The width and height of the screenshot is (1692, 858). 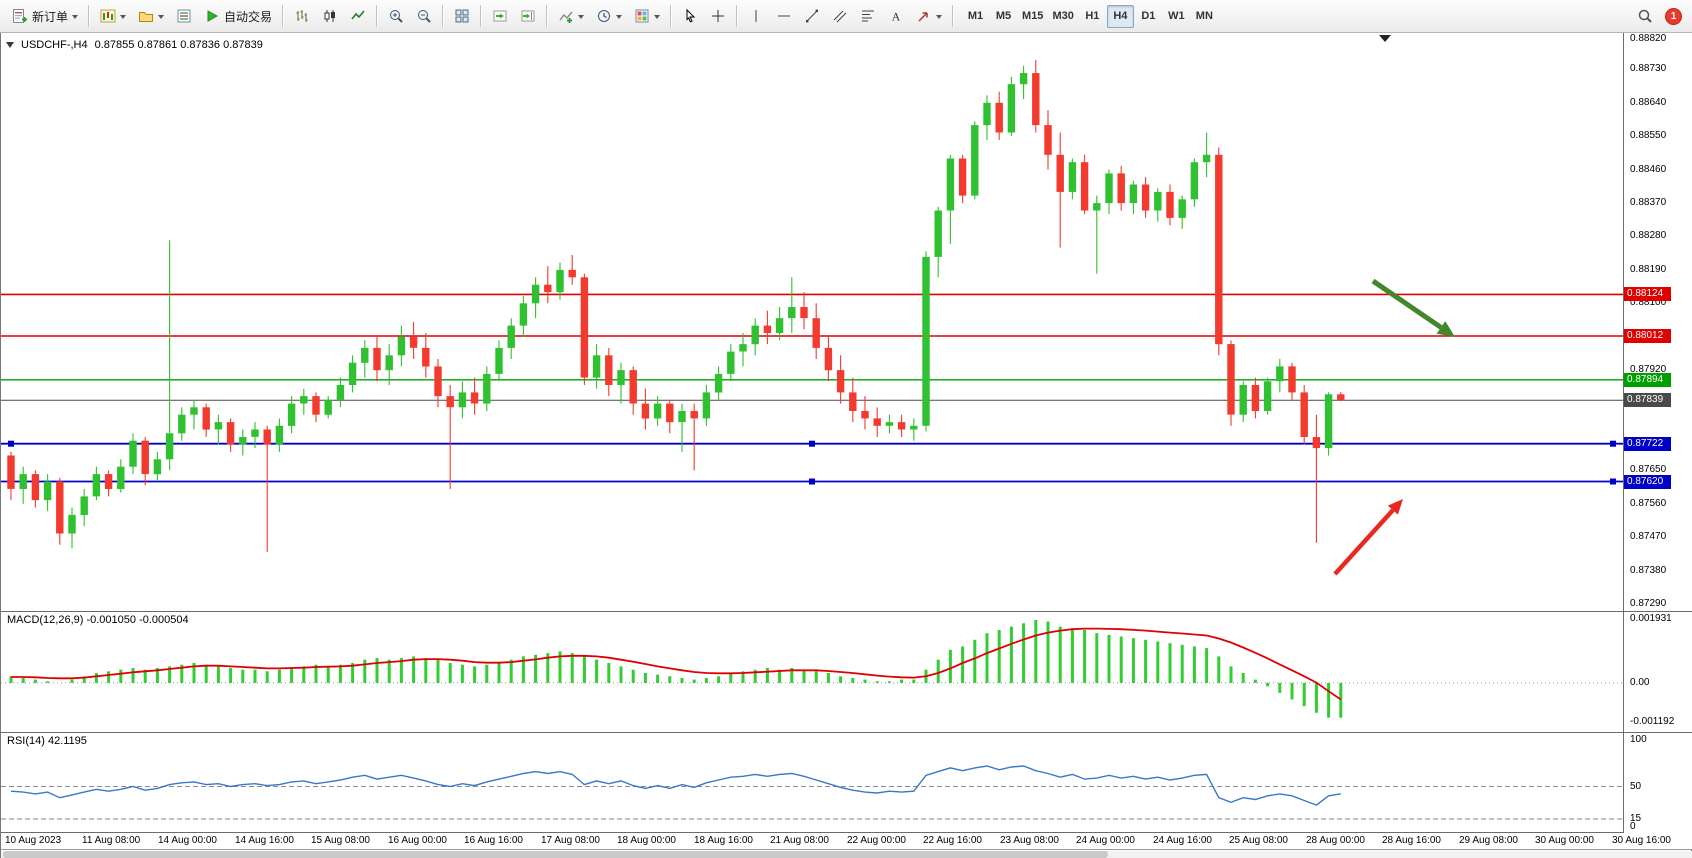 What do you see at coordinates (1647, 444) in the screenshot?
I see `price-tag-support: 0.87722` at bounding box center [1647, 444].